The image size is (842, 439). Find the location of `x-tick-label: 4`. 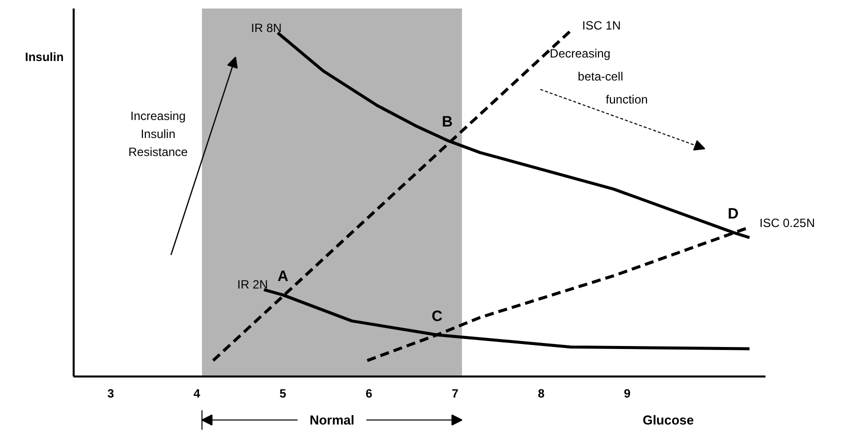

x-tick-label: 4 is located at coordinates (196, 393).